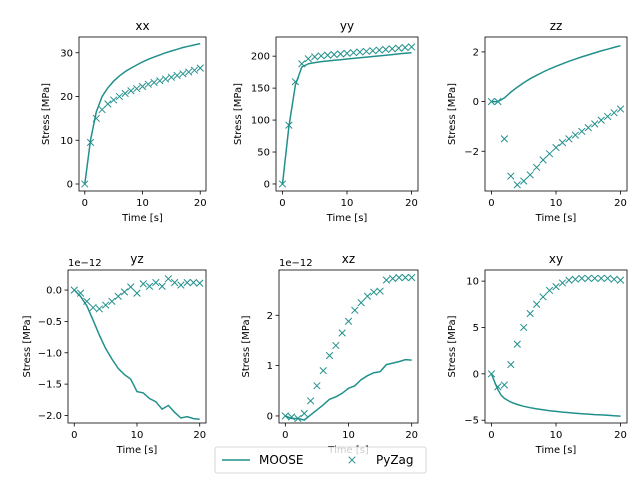 The image size is (640, 480). What do you see at coordinates (66, 97) in the screenshot?
I see `y-tick-label: 20` at bounding box center [66, 97].